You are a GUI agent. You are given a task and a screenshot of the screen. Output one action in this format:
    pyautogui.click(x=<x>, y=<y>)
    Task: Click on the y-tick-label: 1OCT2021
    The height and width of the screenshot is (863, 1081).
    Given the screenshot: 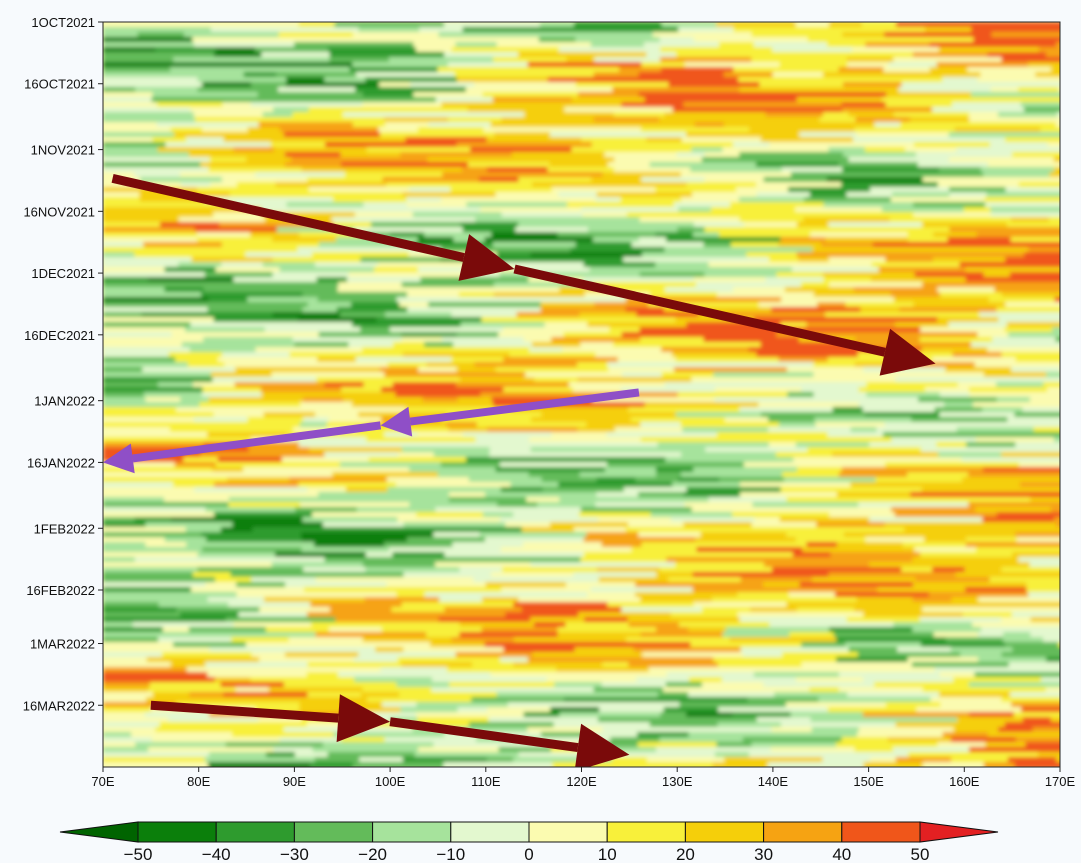 What is the action you would take?
    pyautogui.click(x=63, y=22)
    